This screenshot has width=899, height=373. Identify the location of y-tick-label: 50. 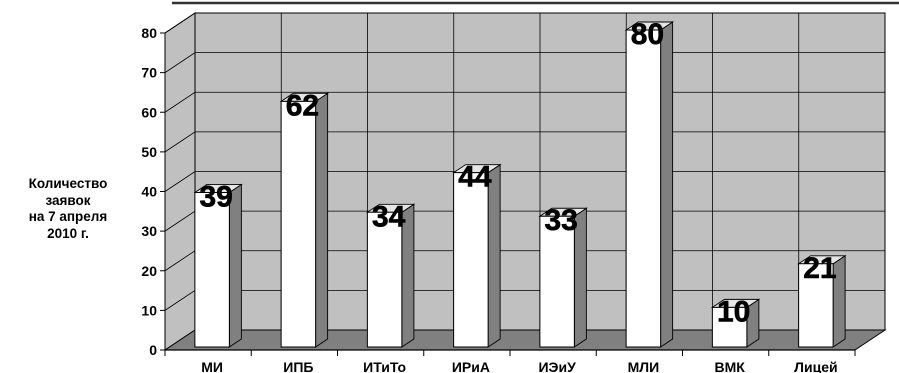
(149, 152).